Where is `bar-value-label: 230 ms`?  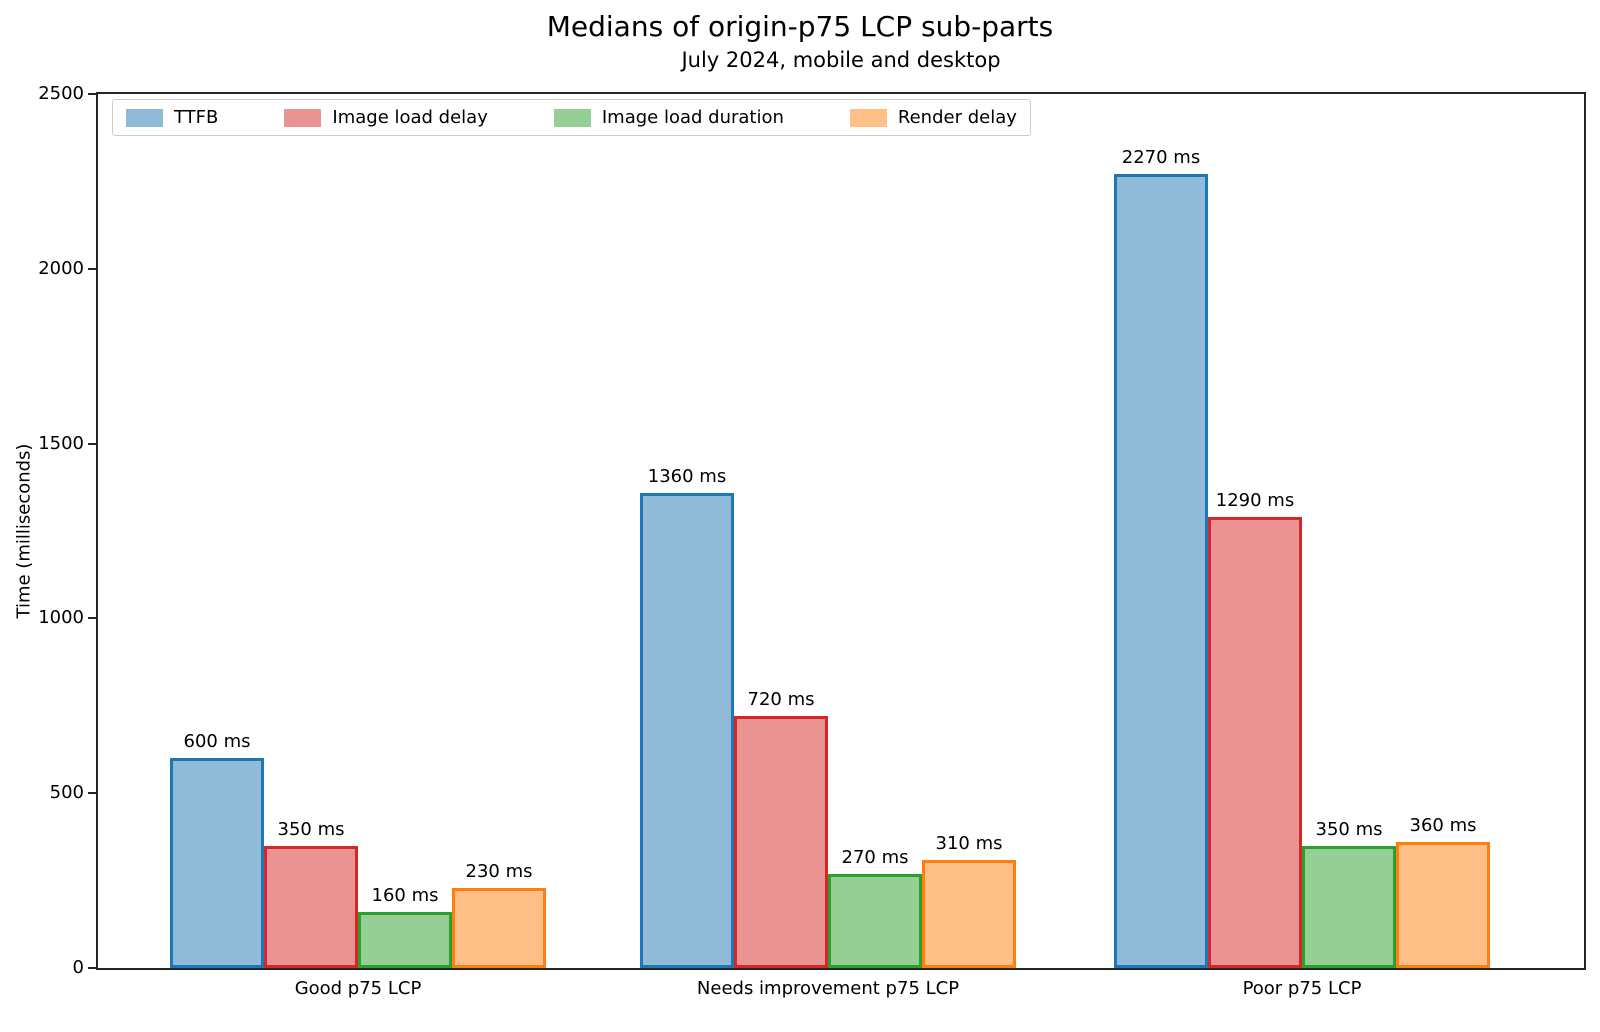
bar-value-label: 230 ms is located at coordinates (499, 871).